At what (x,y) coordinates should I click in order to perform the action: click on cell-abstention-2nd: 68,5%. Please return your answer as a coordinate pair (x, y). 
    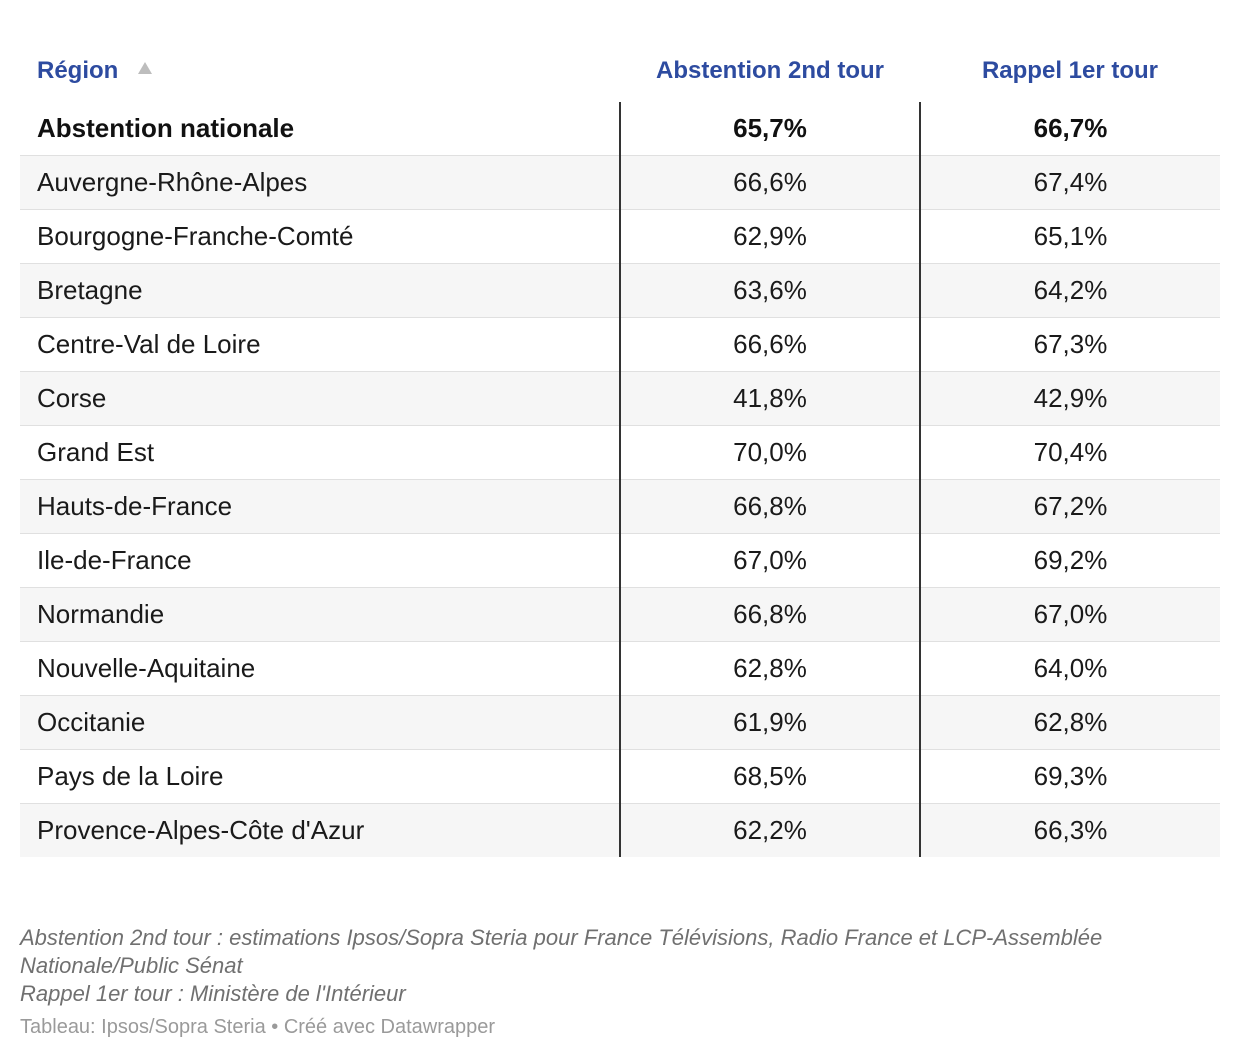
    Looking at the image, I should click on (769, 776).